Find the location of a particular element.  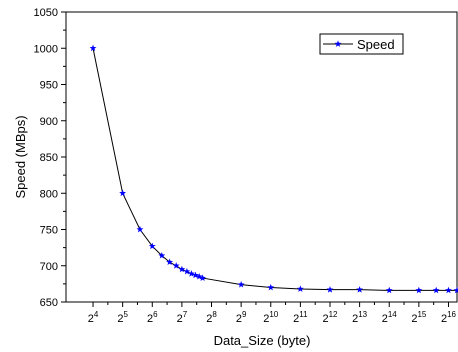

x-tick-label: 214 is located at coordinates (390, 317).